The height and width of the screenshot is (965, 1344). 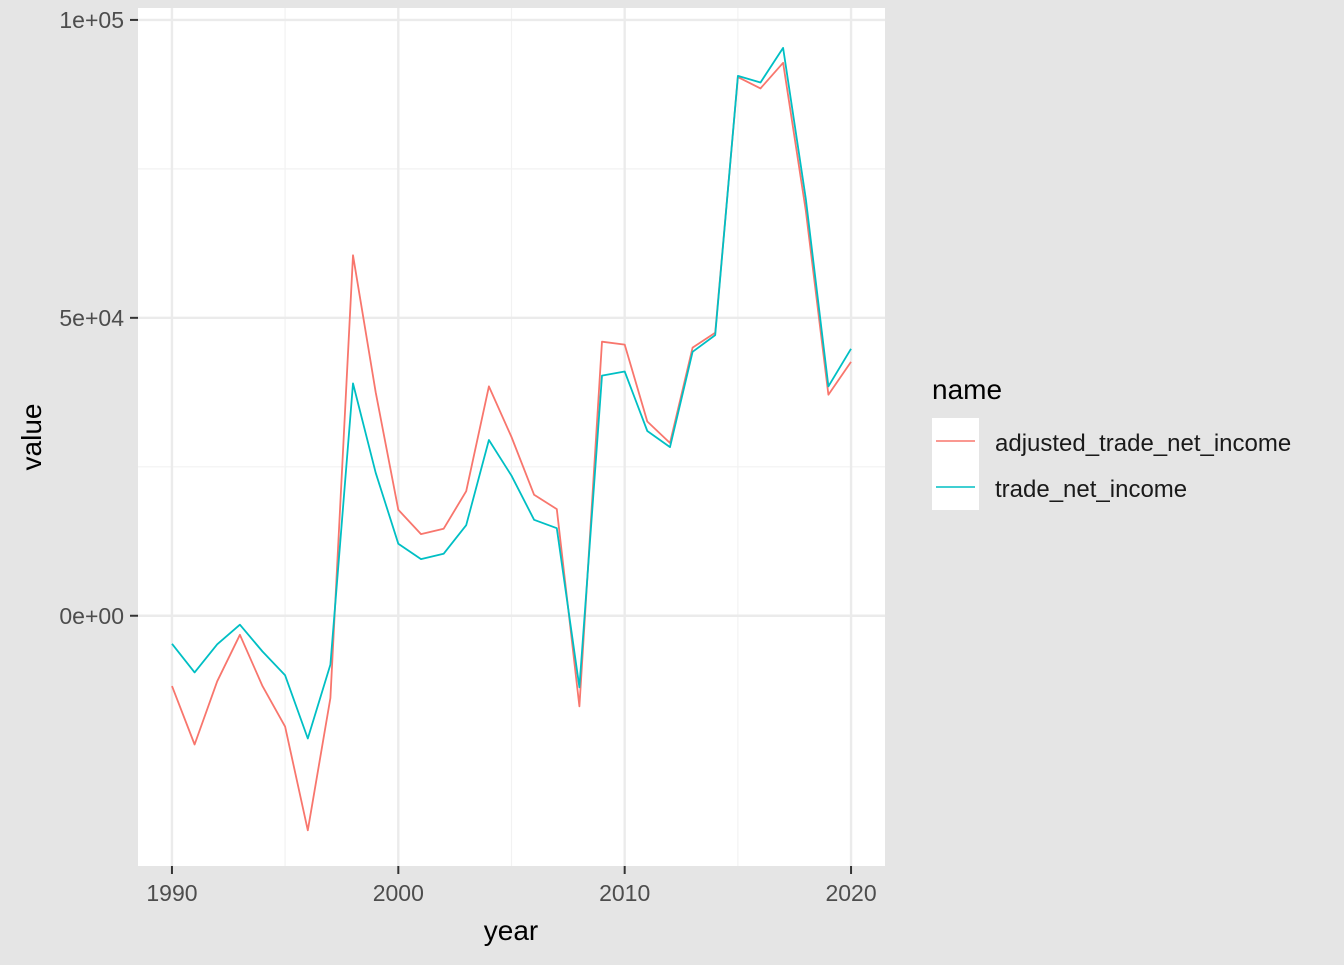 What do you see at coordinates (91, 318) in the screenshot?
I see `y-tick-label: 5e+04` at bounding box center [91, 318].